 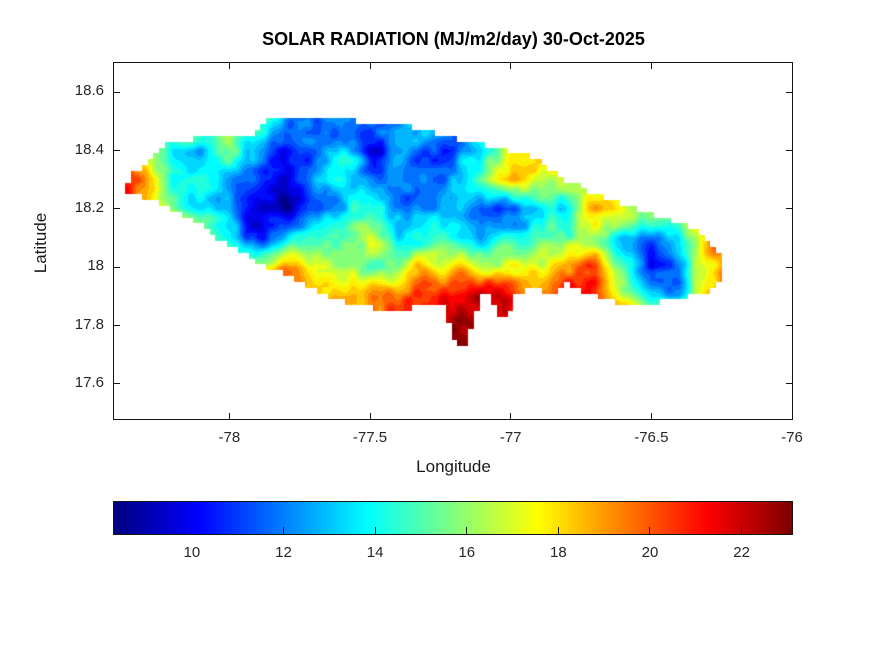 What do you see at coordinates (89, 207) in the screenshot?
I see `y-tick-label: 18.2` at bounding box center [89, 207].